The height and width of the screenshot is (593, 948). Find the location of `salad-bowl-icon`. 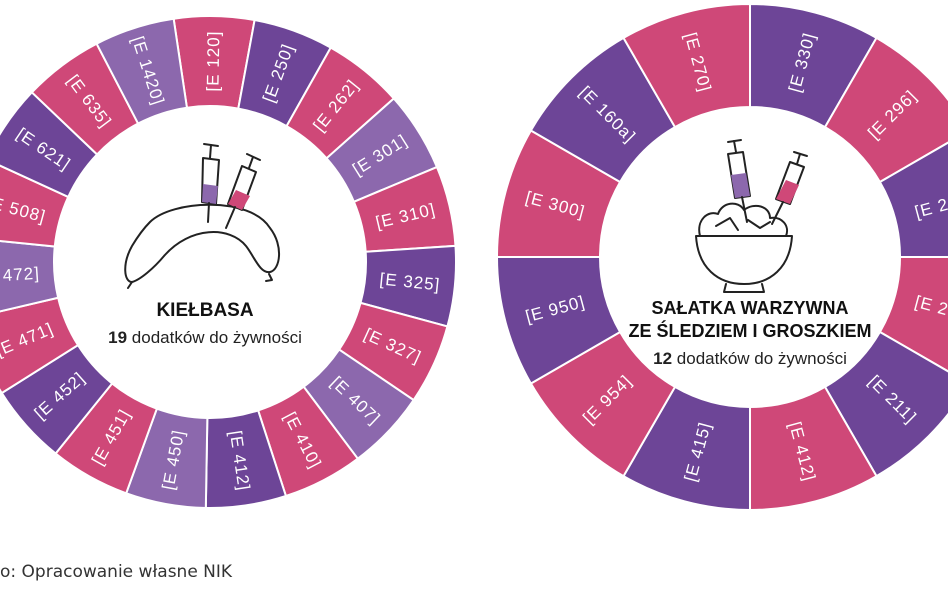

salad-bowl-icon is located at coordinates (744, 247).